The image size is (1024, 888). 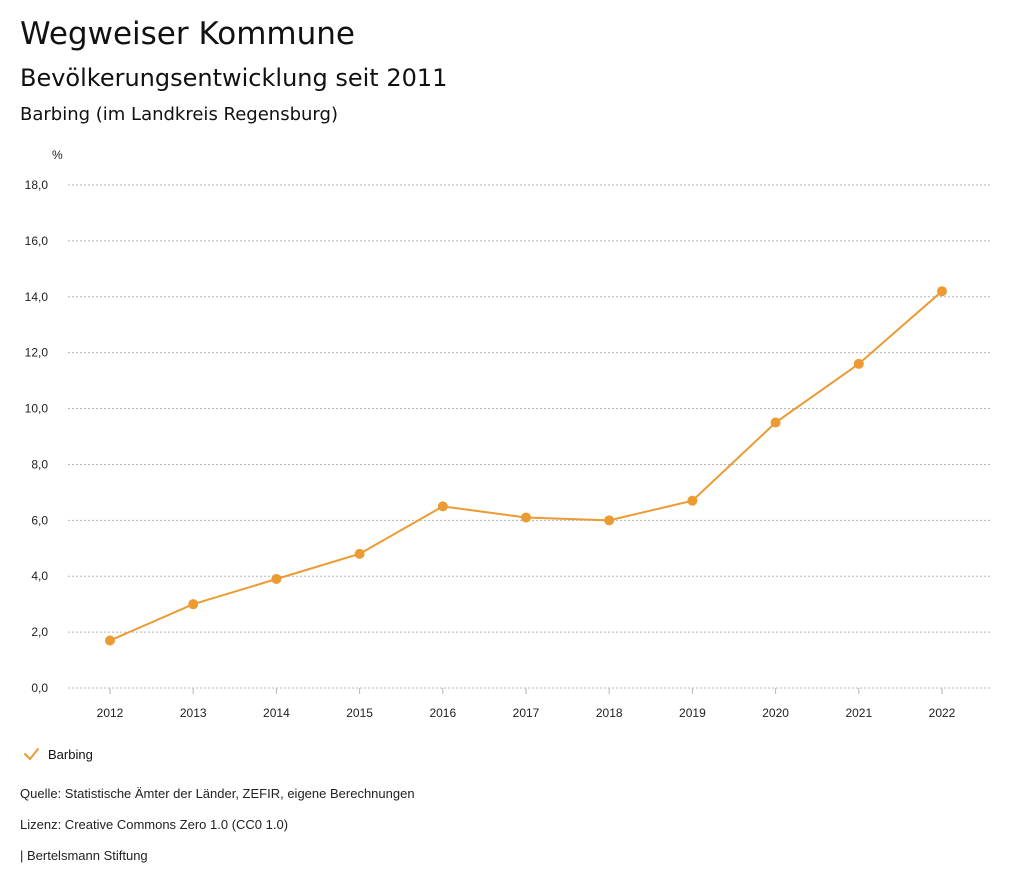 I want to click on x-tick-label: 2018, so click(x=609, y=713).